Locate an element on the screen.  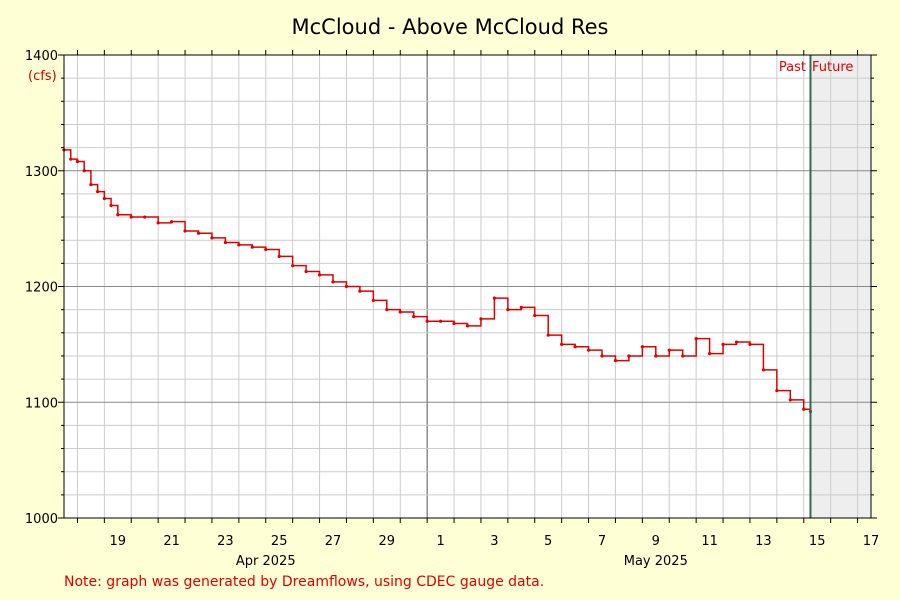
x-tick-label: 21 is located at coordinates (171, 541).